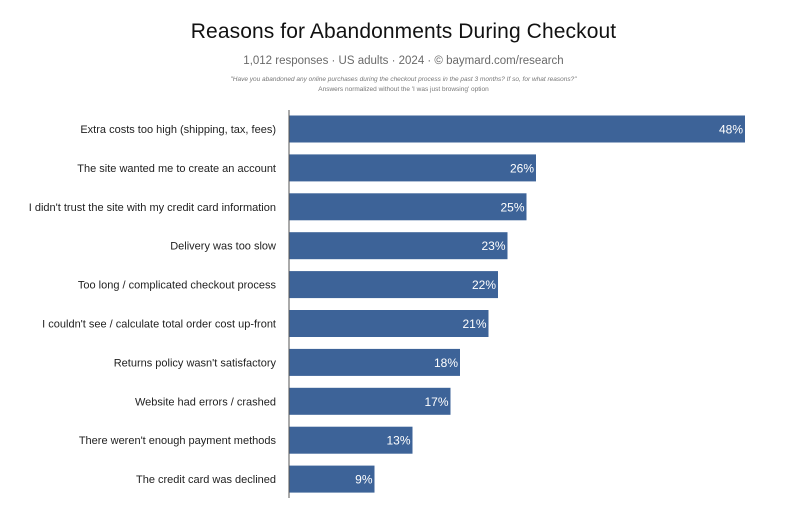 The image size is (807, 512). What do you see at coordinates (731, 130) in the screenshot?
I see `value-label: 48%` at bounding box center [731, 130].